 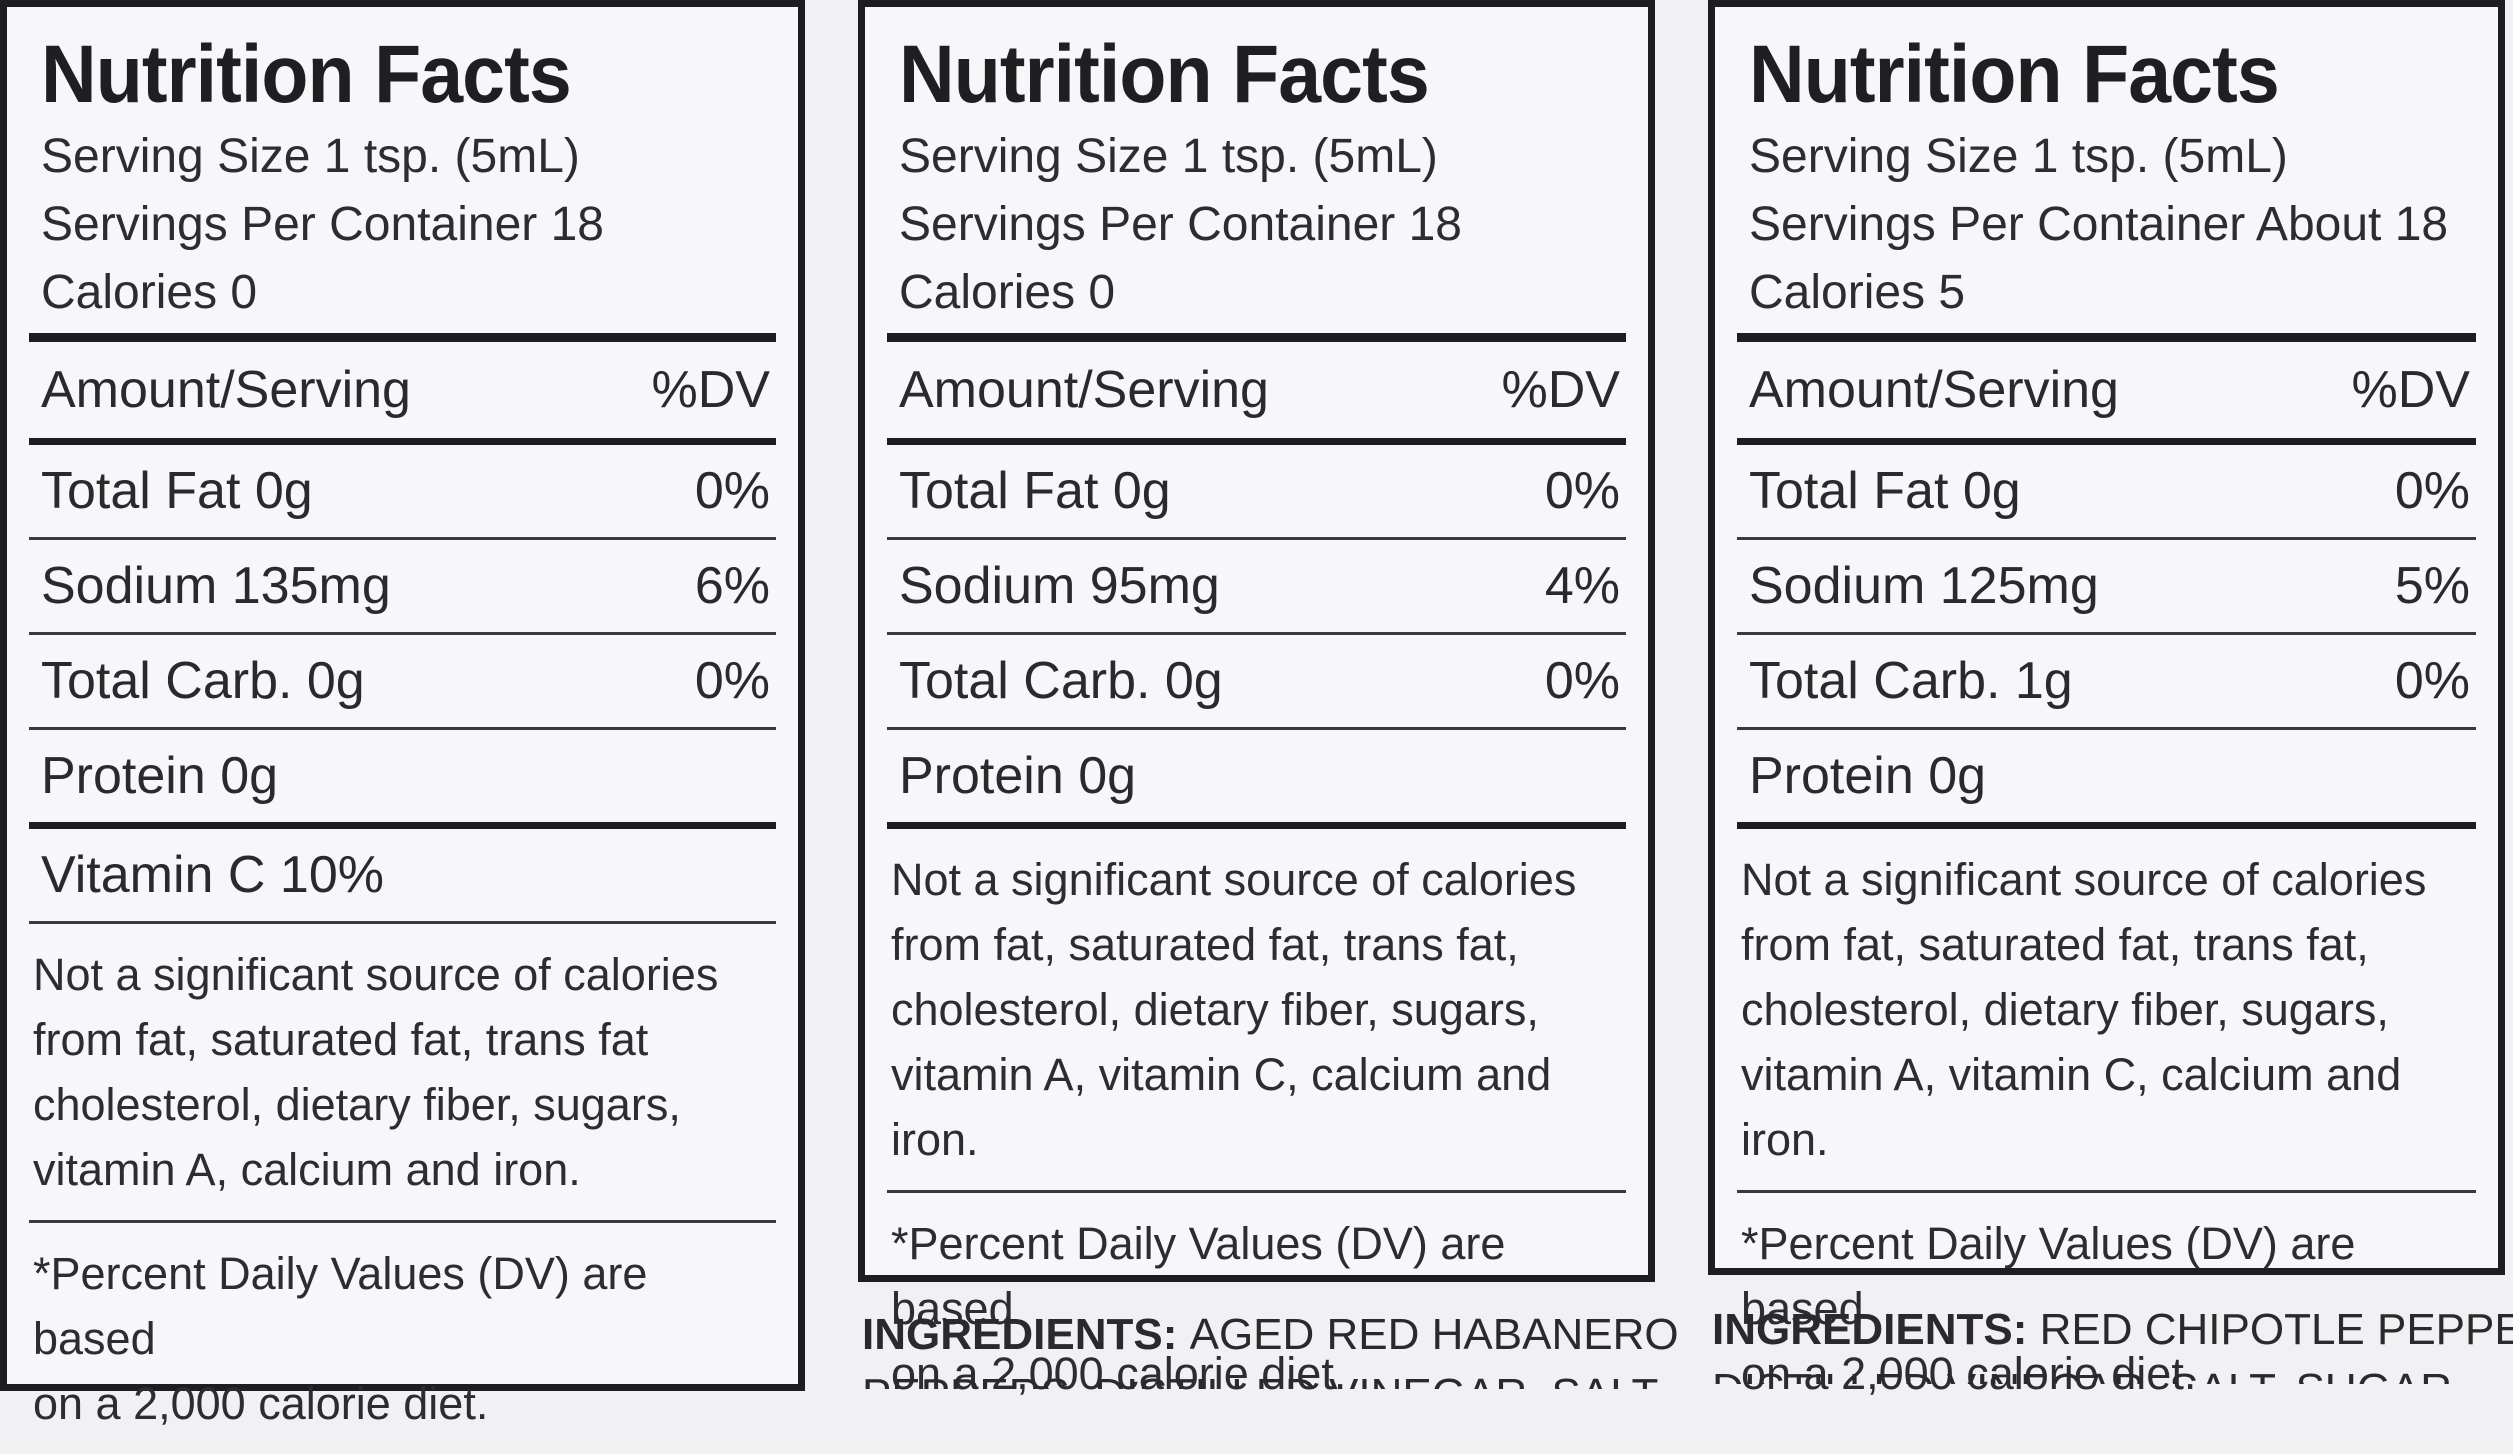 What do you see at coordinates (2106, 682) in the screenshot?
I see `nutrient-row: Total Carb. 1g 0%` at bounding box center [2106, 682].